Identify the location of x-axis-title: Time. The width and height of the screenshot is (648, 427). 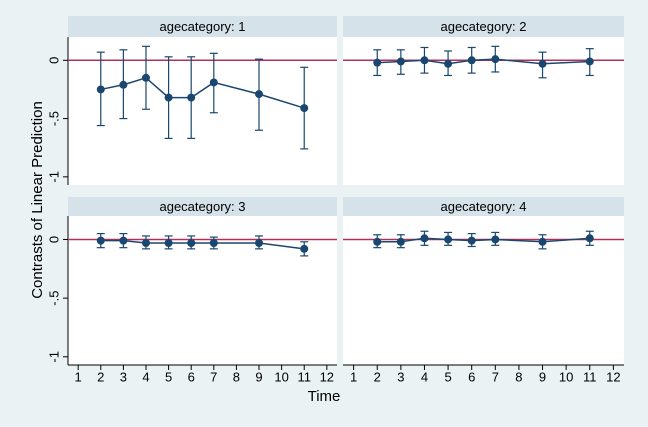
(324, 396).